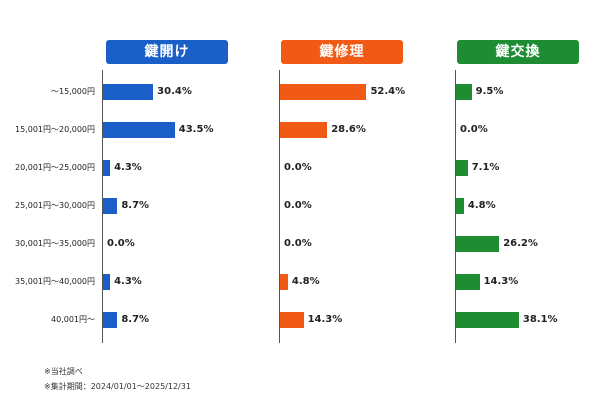  What do you see at coordinates (196, 129) in the screenshot?
I see `data-label: 43.5%` at bounding box center [196, 129].